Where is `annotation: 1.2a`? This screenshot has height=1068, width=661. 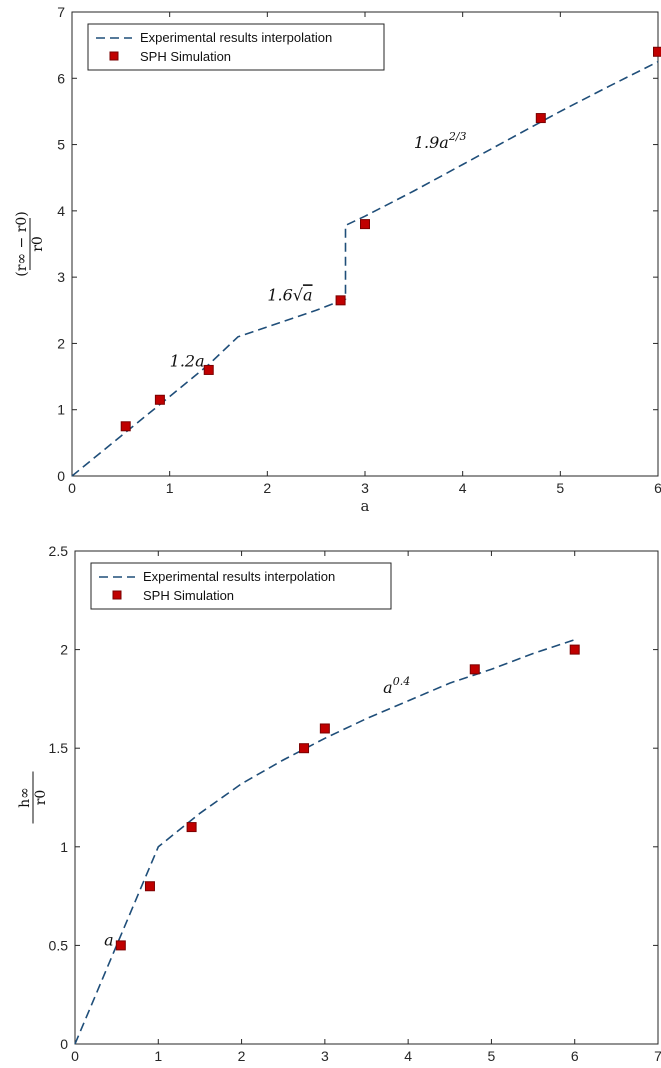
annotation: 1.2a is located at coordinates (187, 361).